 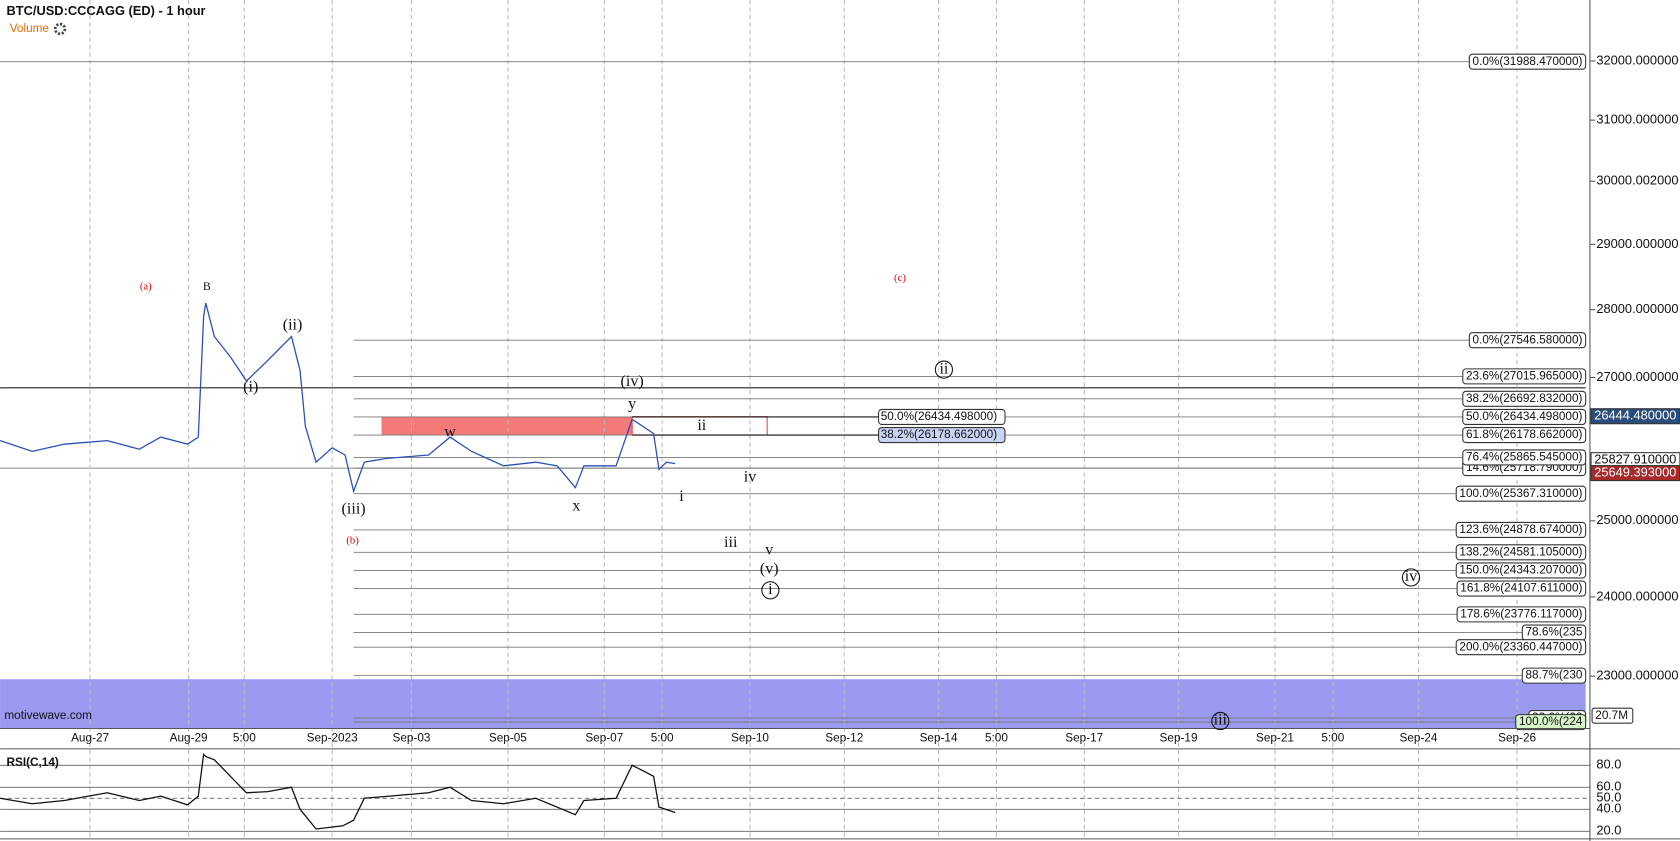 What do you see at coordinates (1608, 830) in the screenshot?
I see `rsi-tick-label: 20.0` at bounding box center [1608, 830].